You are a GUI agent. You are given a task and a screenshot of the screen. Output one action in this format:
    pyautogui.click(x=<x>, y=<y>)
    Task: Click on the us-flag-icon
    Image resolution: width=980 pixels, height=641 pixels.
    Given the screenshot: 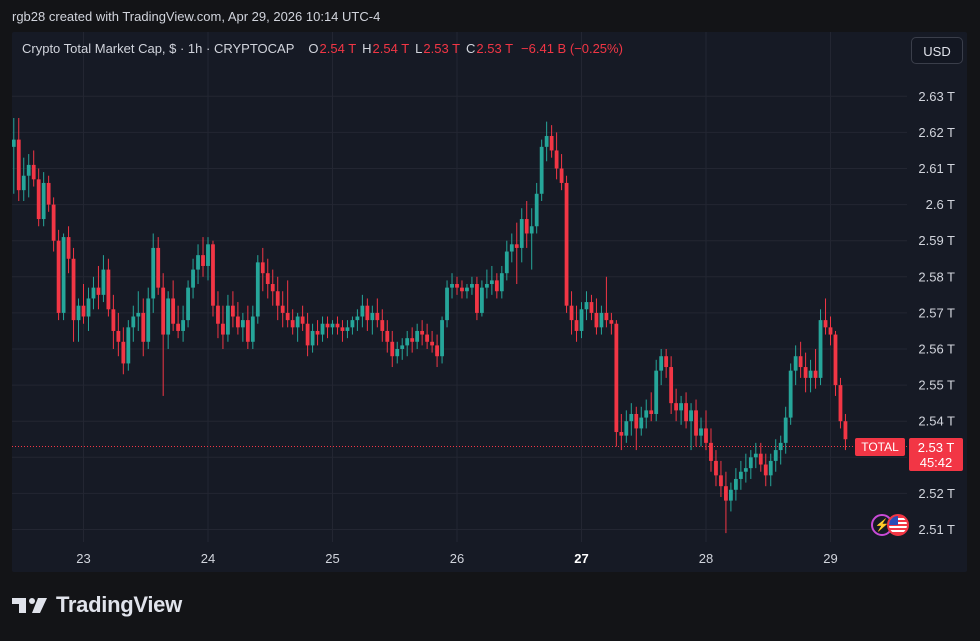 What is the action you would take?
    pyautogui.click(x=898, y=525)
    